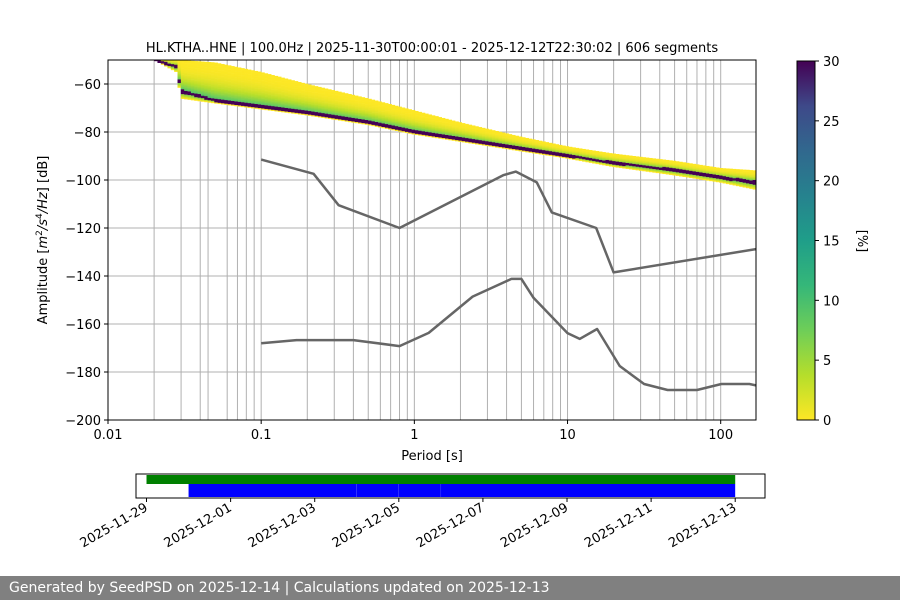 The height and width of the screenshot is (600, 900). Describe the element at coordinates (114, 525) in the screenshot. I see `timeline-tick-label: 2025-11-29` at that location.